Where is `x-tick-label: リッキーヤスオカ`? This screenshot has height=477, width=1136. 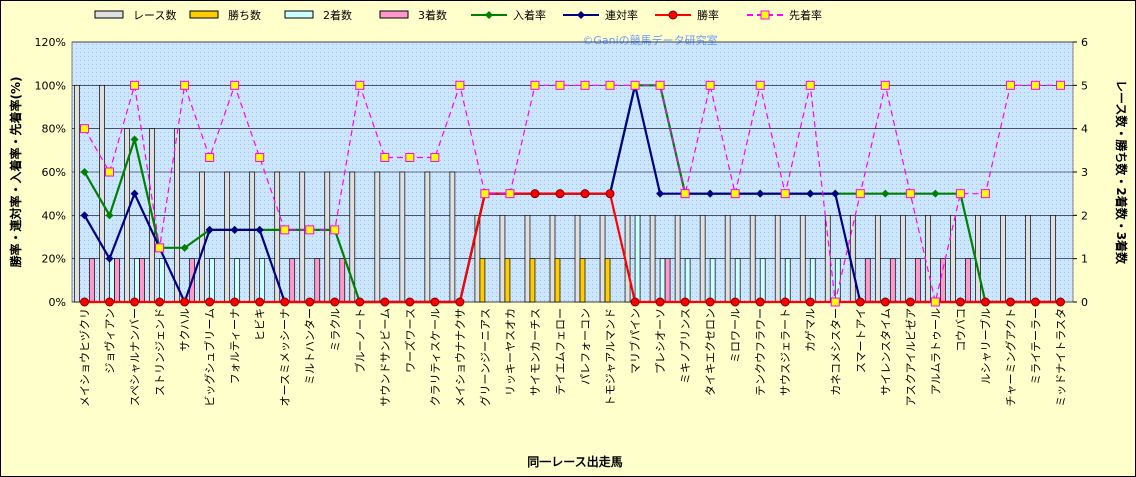
x-tick-label: リッキーヤスオカ is located at coordinates (510, 352).